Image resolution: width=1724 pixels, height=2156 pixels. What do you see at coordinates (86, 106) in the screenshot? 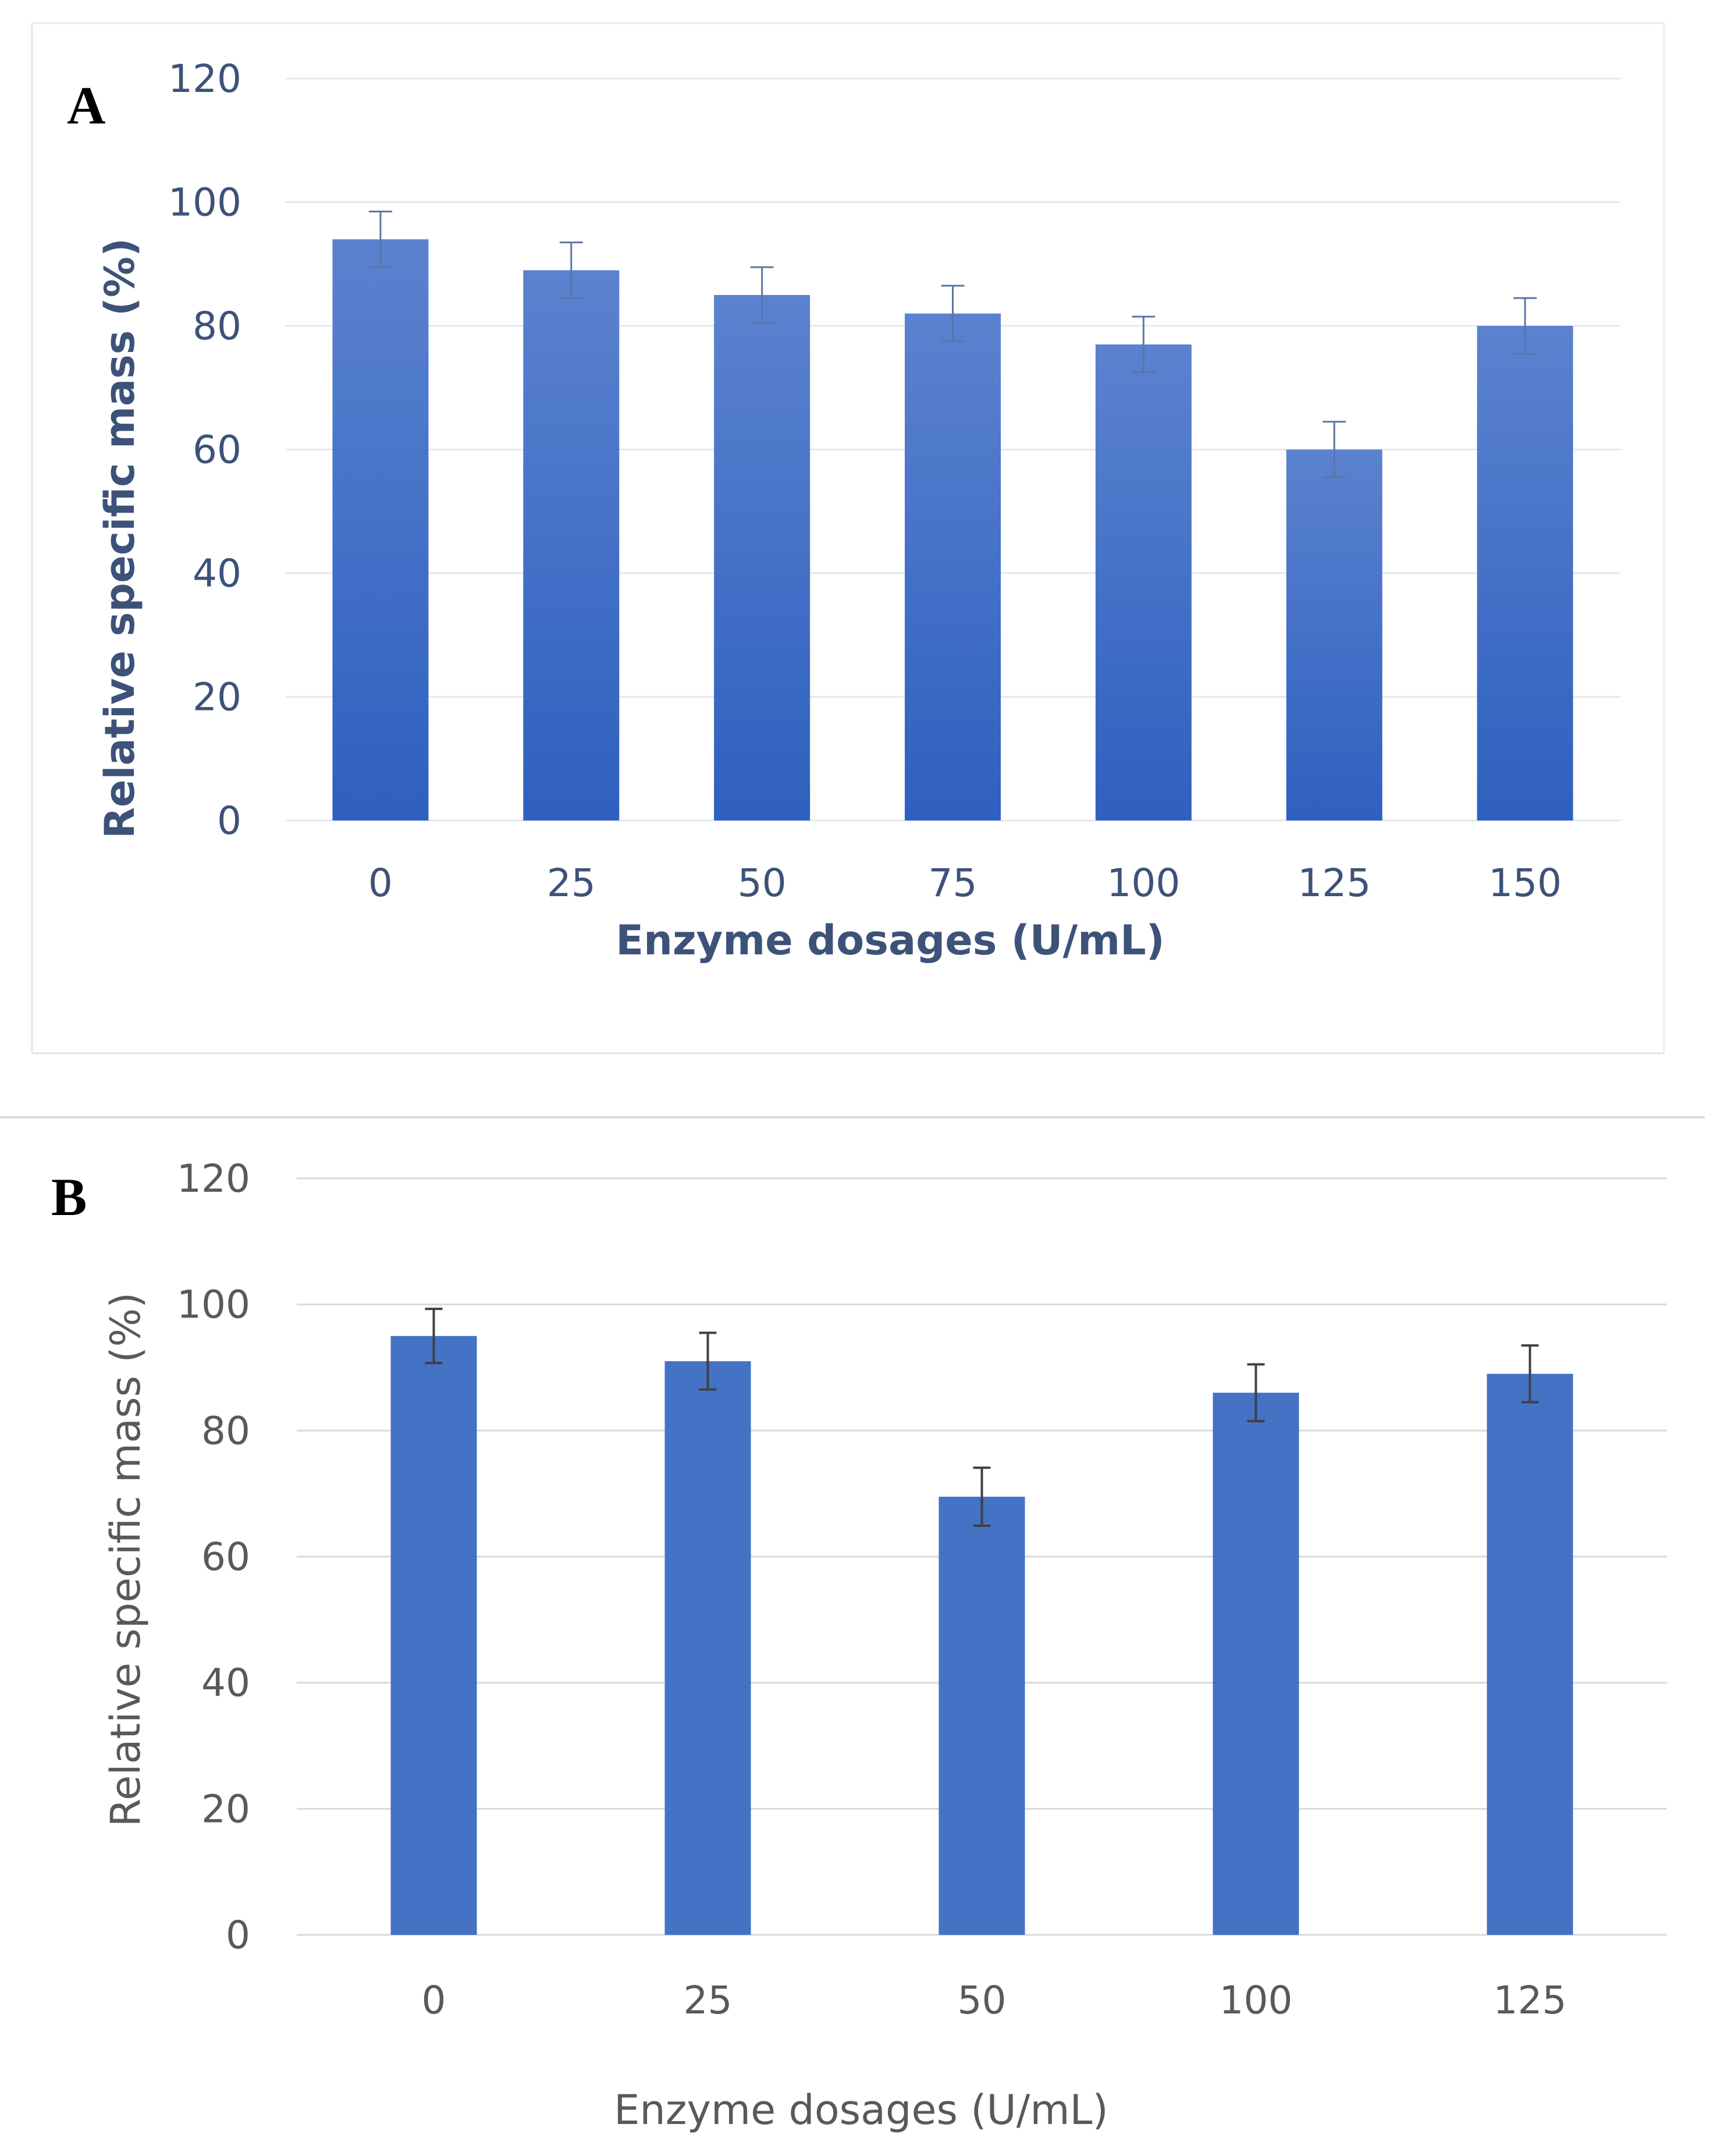
I see `panel-a-letter: A` at bounding box center [86, 106].